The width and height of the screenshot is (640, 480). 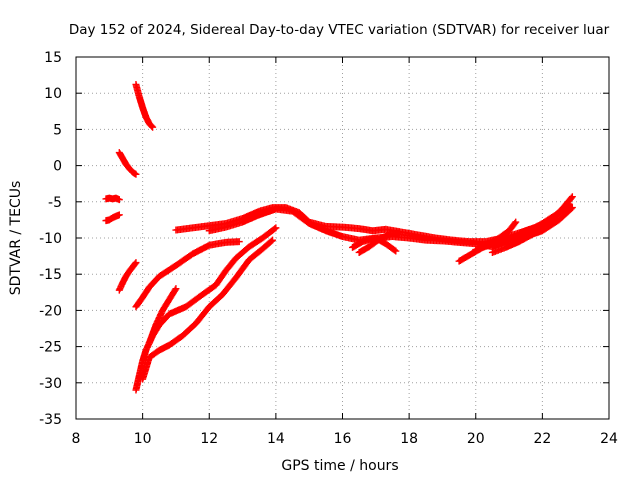 What do you see at coordinates (57, 130) in the screenshot?
I see `y-tick-label: 5` at bounding box center [57, 130].